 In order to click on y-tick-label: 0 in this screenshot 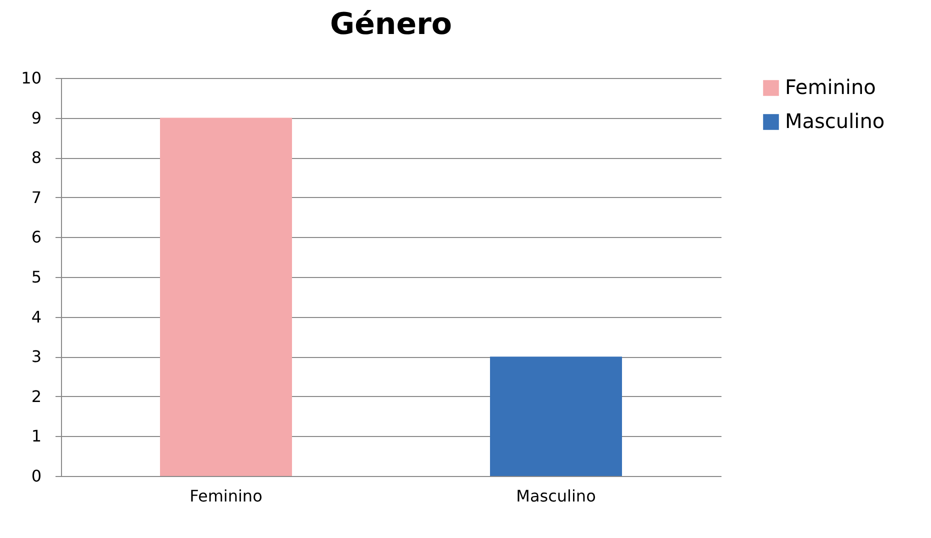, I will do `click(36, 476)`.